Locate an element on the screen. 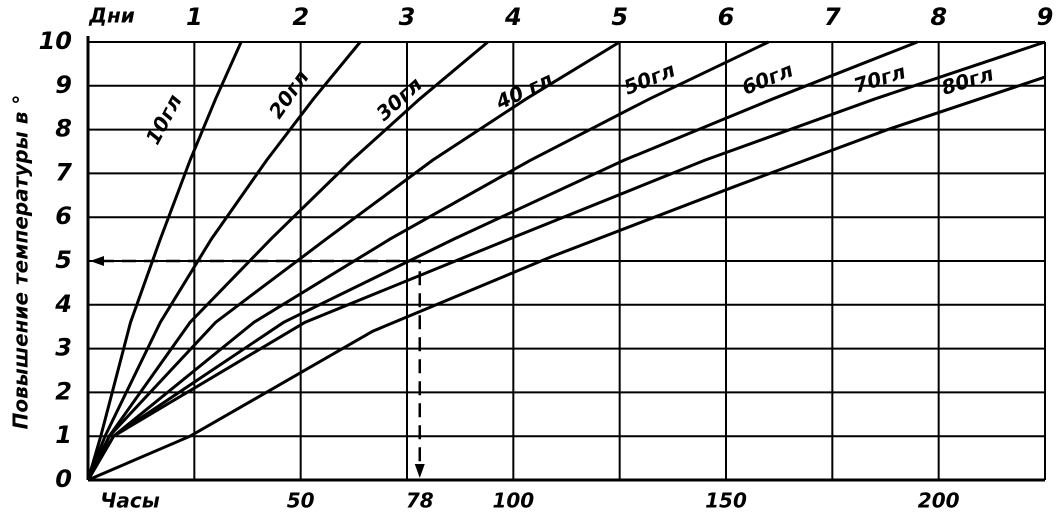  x2-tick-label: 5 is located at coordinates (619, 17).